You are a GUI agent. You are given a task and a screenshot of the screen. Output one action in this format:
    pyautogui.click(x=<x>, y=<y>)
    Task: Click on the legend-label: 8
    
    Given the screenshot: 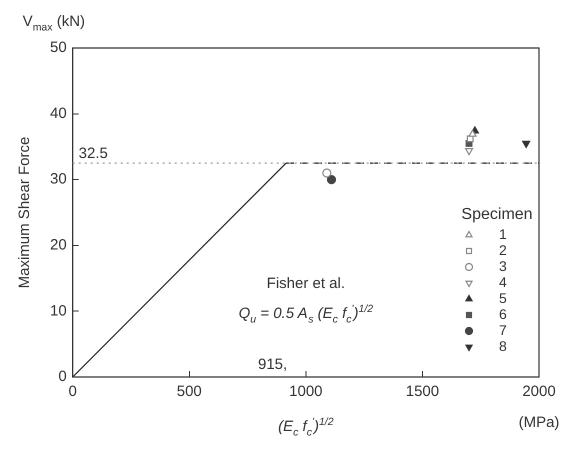 What is the action you would take?
    pyautogui.click(x=503, y=346)
    